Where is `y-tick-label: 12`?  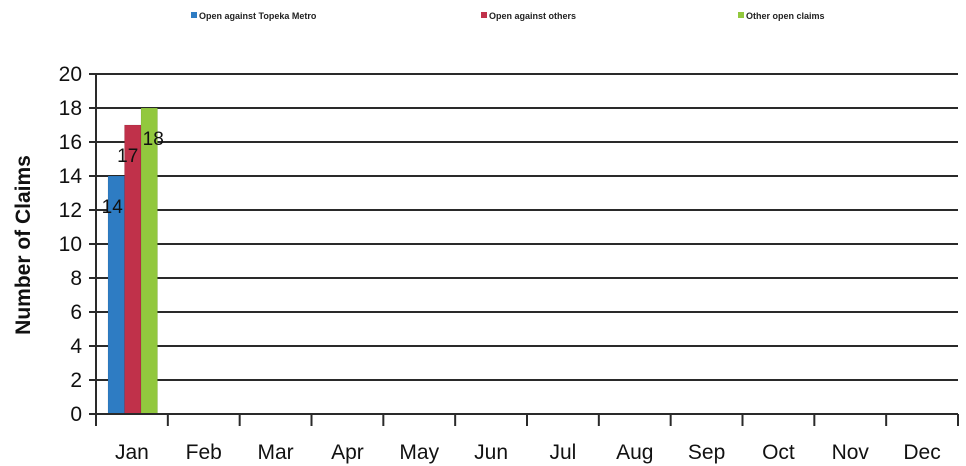 y-tick-label: 12 is located at coordinates (70, 210).